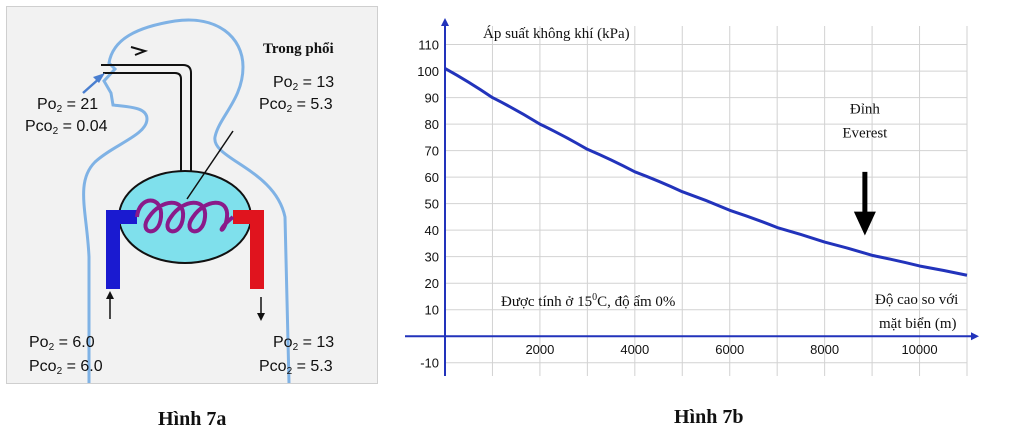 This screenshot has width=1023, height=433. Describe the element at coordinates (919, 349) in the screenshot. I see `x-tick-label: 10000` at that location.